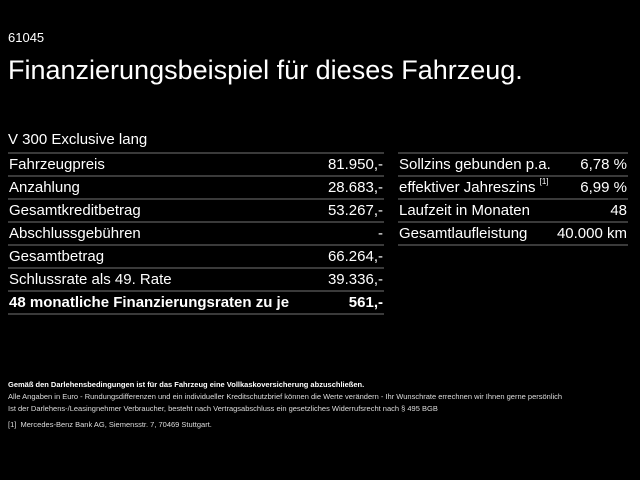 Image resolution: width=640 pixels, height=480 pixels. I want to click on table-row: effektiver Jahreszins [1] 6,99 %, so click(513, 188).